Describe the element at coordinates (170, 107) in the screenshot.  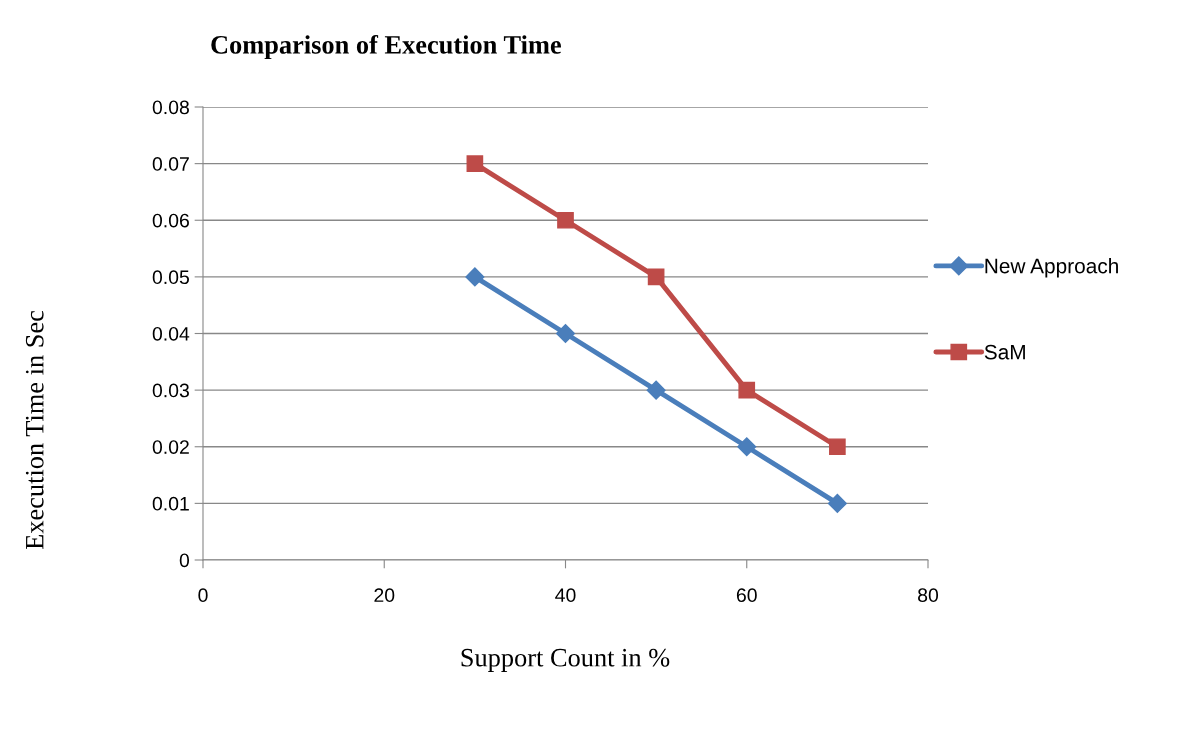
I see `y-tick-label: 0.08` at that location.